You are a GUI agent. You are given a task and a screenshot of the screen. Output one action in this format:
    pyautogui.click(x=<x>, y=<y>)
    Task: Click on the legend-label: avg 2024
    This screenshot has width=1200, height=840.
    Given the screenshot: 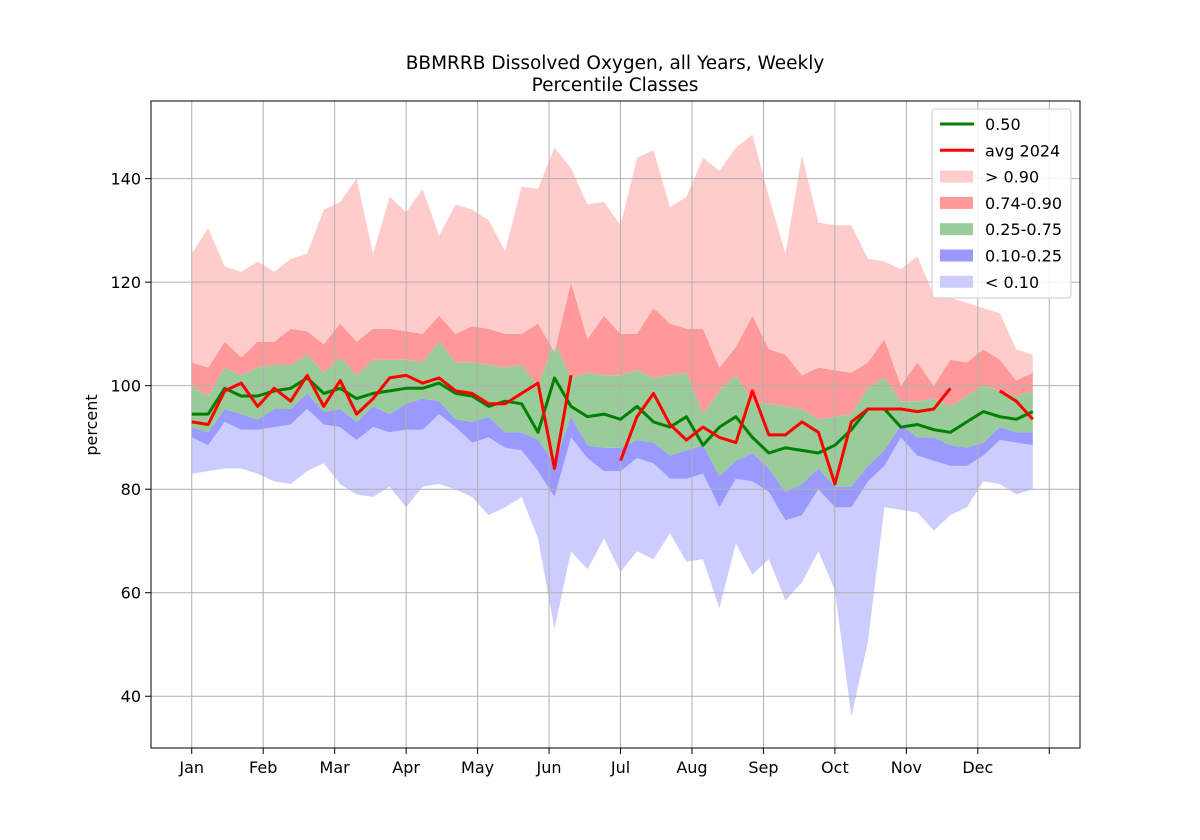 What is the action you would take?
    pyautogui.click(x=1022, y=150)
    